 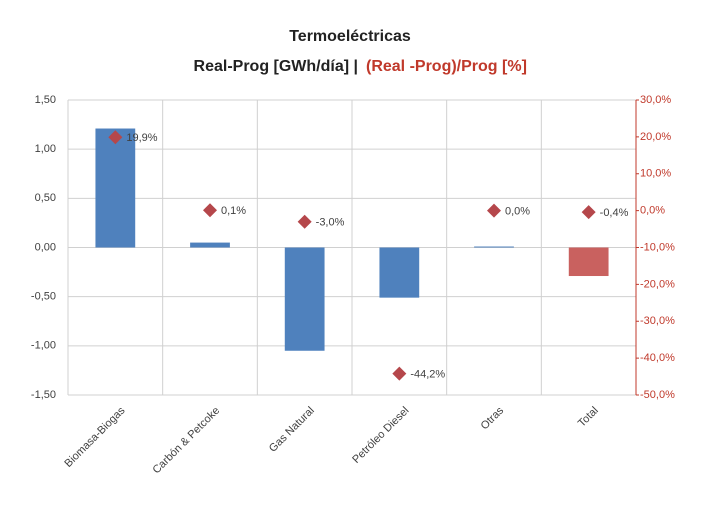 I want to click on y2-tick-label: 30,0%, so click(x=655, y=100).